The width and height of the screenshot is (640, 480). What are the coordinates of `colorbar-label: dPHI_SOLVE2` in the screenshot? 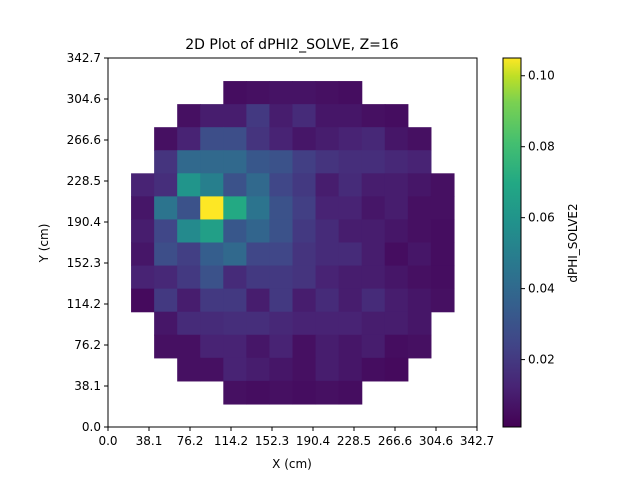 It's located at (573, 242).